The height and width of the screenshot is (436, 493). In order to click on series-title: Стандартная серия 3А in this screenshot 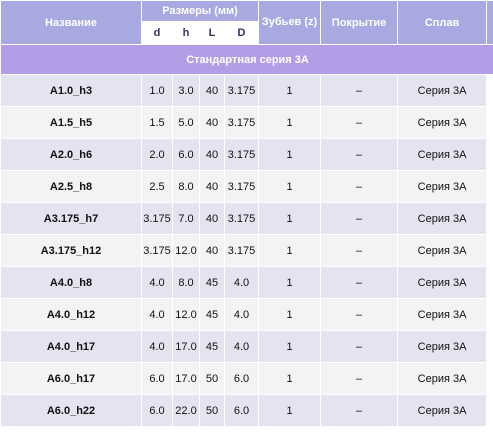, I will do `click(247, 59)`.